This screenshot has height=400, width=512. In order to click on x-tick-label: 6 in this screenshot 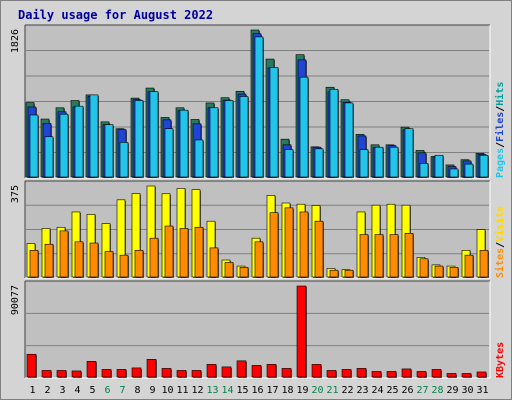, I will do `click(107, 390)`.